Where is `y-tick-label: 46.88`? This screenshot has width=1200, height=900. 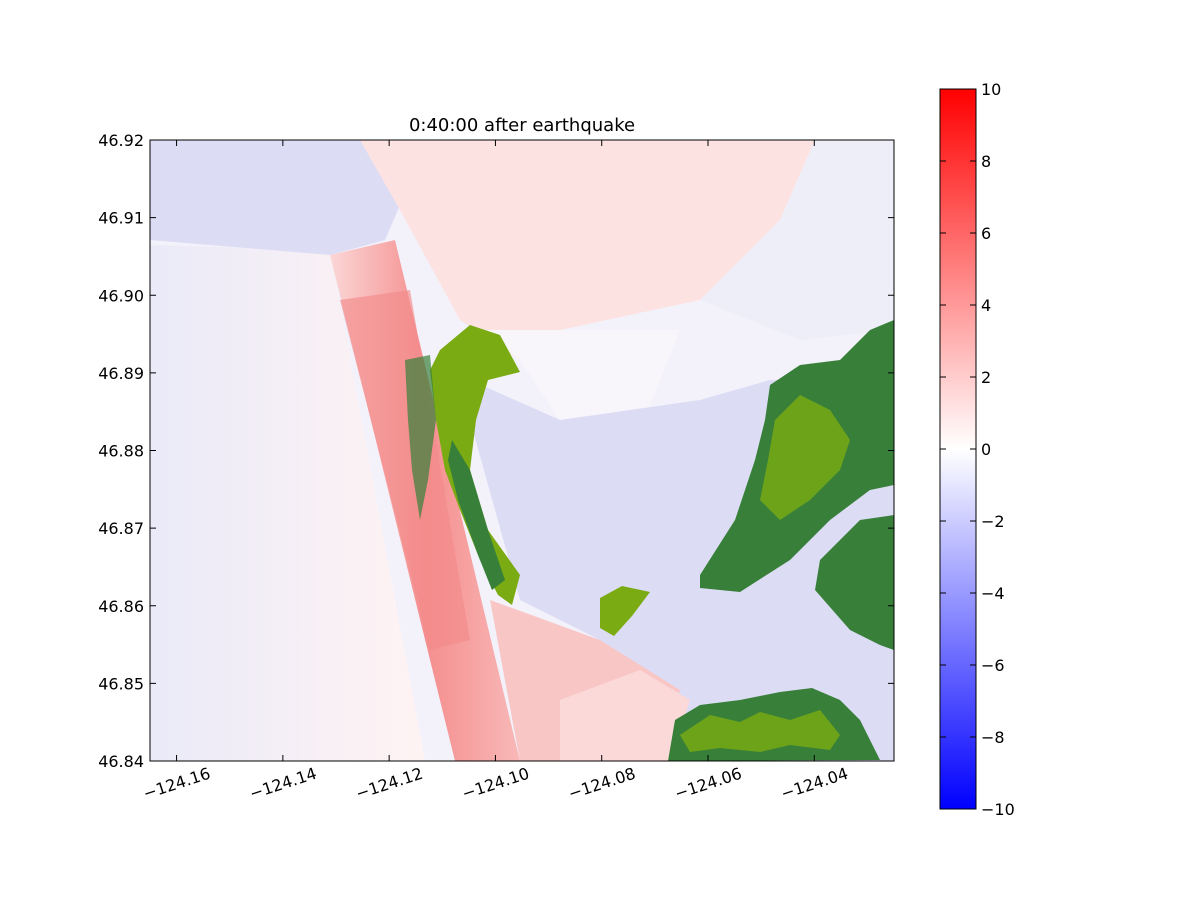 y-tick-label: 46.88 is located at coordinates (121, 451).